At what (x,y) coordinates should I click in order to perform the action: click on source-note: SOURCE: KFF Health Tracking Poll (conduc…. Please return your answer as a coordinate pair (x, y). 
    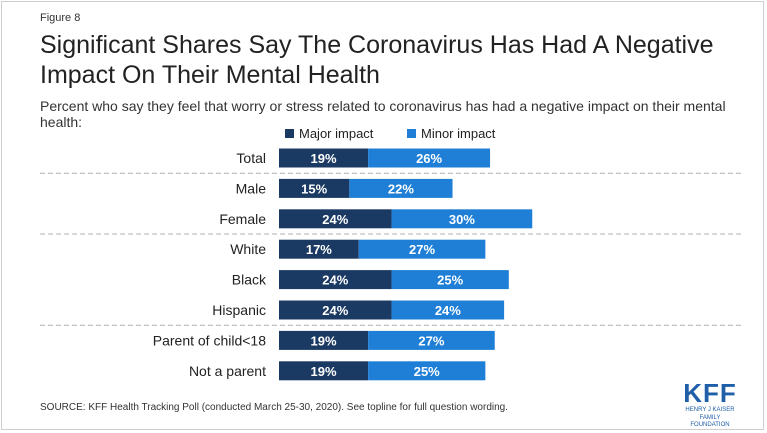
    Looking at the image, I should click on (274, 407).